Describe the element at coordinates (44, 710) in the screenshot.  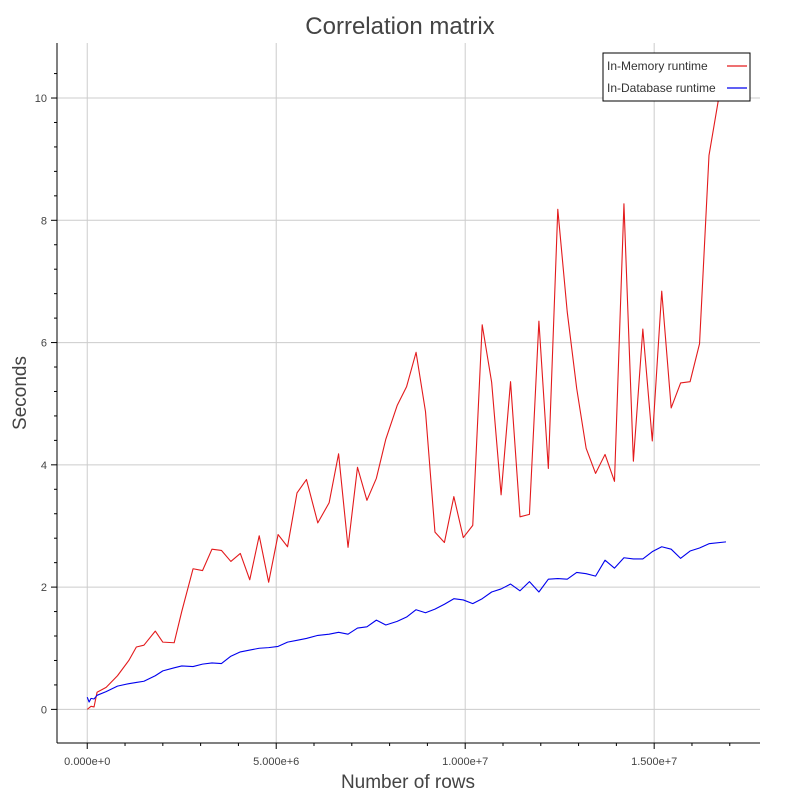
I see `y-tick-label: 0` at that location.